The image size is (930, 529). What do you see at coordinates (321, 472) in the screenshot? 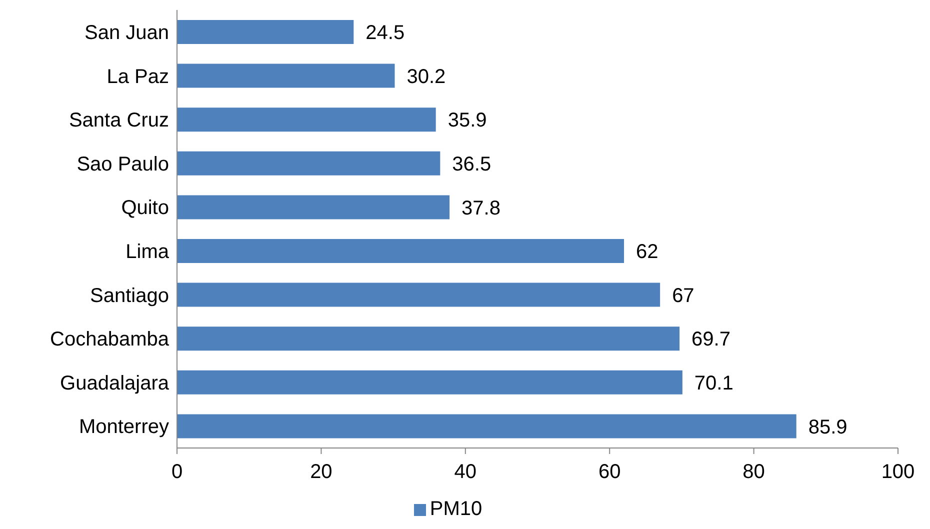
I see `x-tick-label: 20` at bounding box center [321, 472].